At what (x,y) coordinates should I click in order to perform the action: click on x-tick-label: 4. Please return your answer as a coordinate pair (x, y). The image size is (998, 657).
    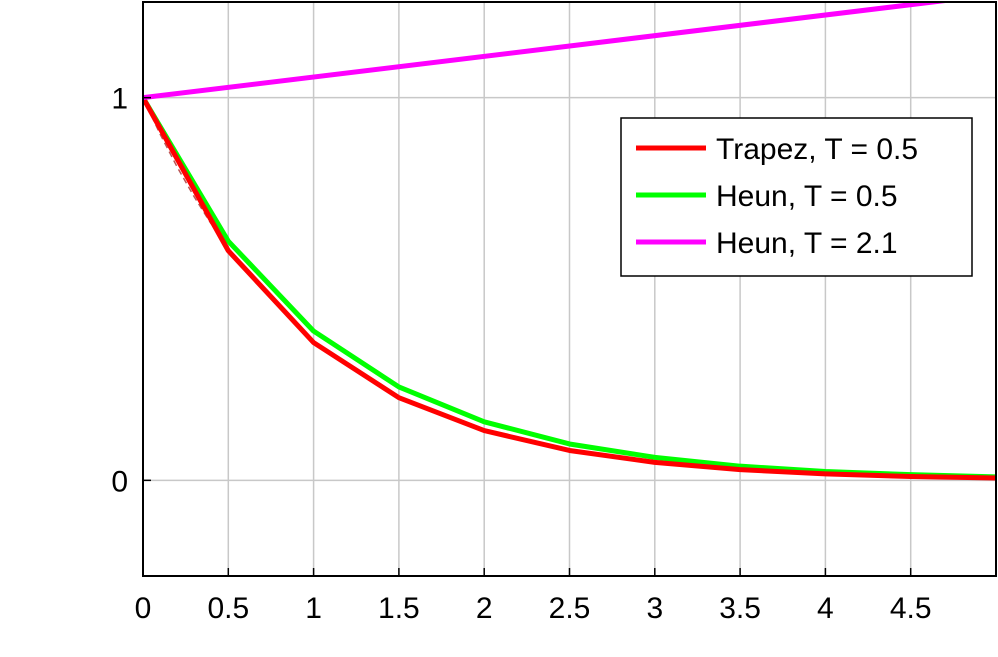
    Looking at the image, I should click on (825, 608).